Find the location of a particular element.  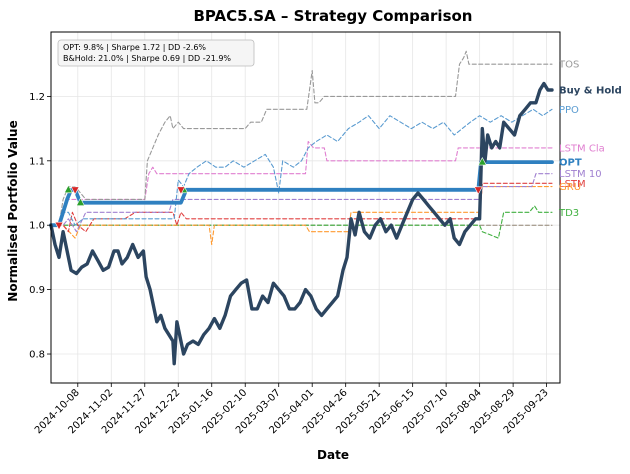

series-line-td3 is located at coordinates (301, 222).